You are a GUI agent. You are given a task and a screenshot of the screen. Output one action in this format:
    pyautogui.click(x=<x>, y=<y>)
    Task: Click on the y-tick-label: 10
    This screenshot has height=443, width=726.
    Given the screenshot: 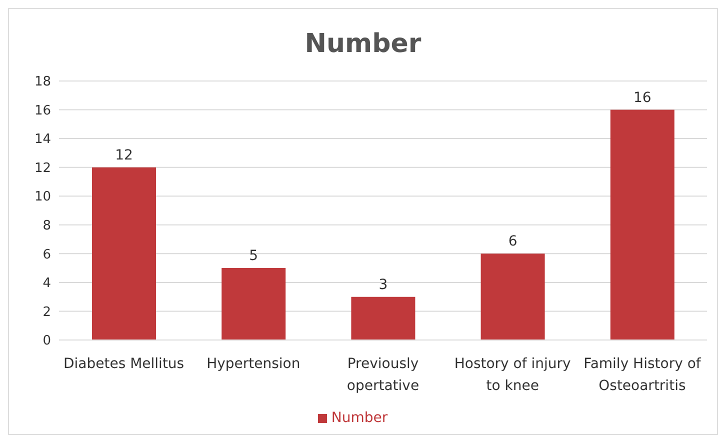 What is the action you would take?
    pyautogui.click(x=42, y=197)
    